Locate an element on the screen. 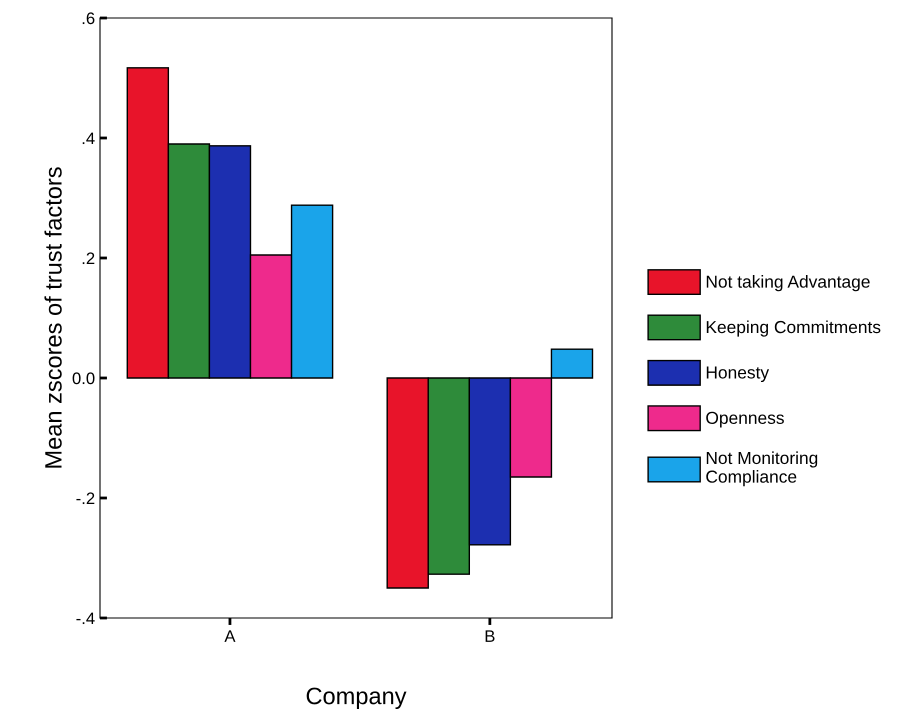 This screenshot has width=912, height=723. legend-label: Openness is located at coordinates (745, 420).